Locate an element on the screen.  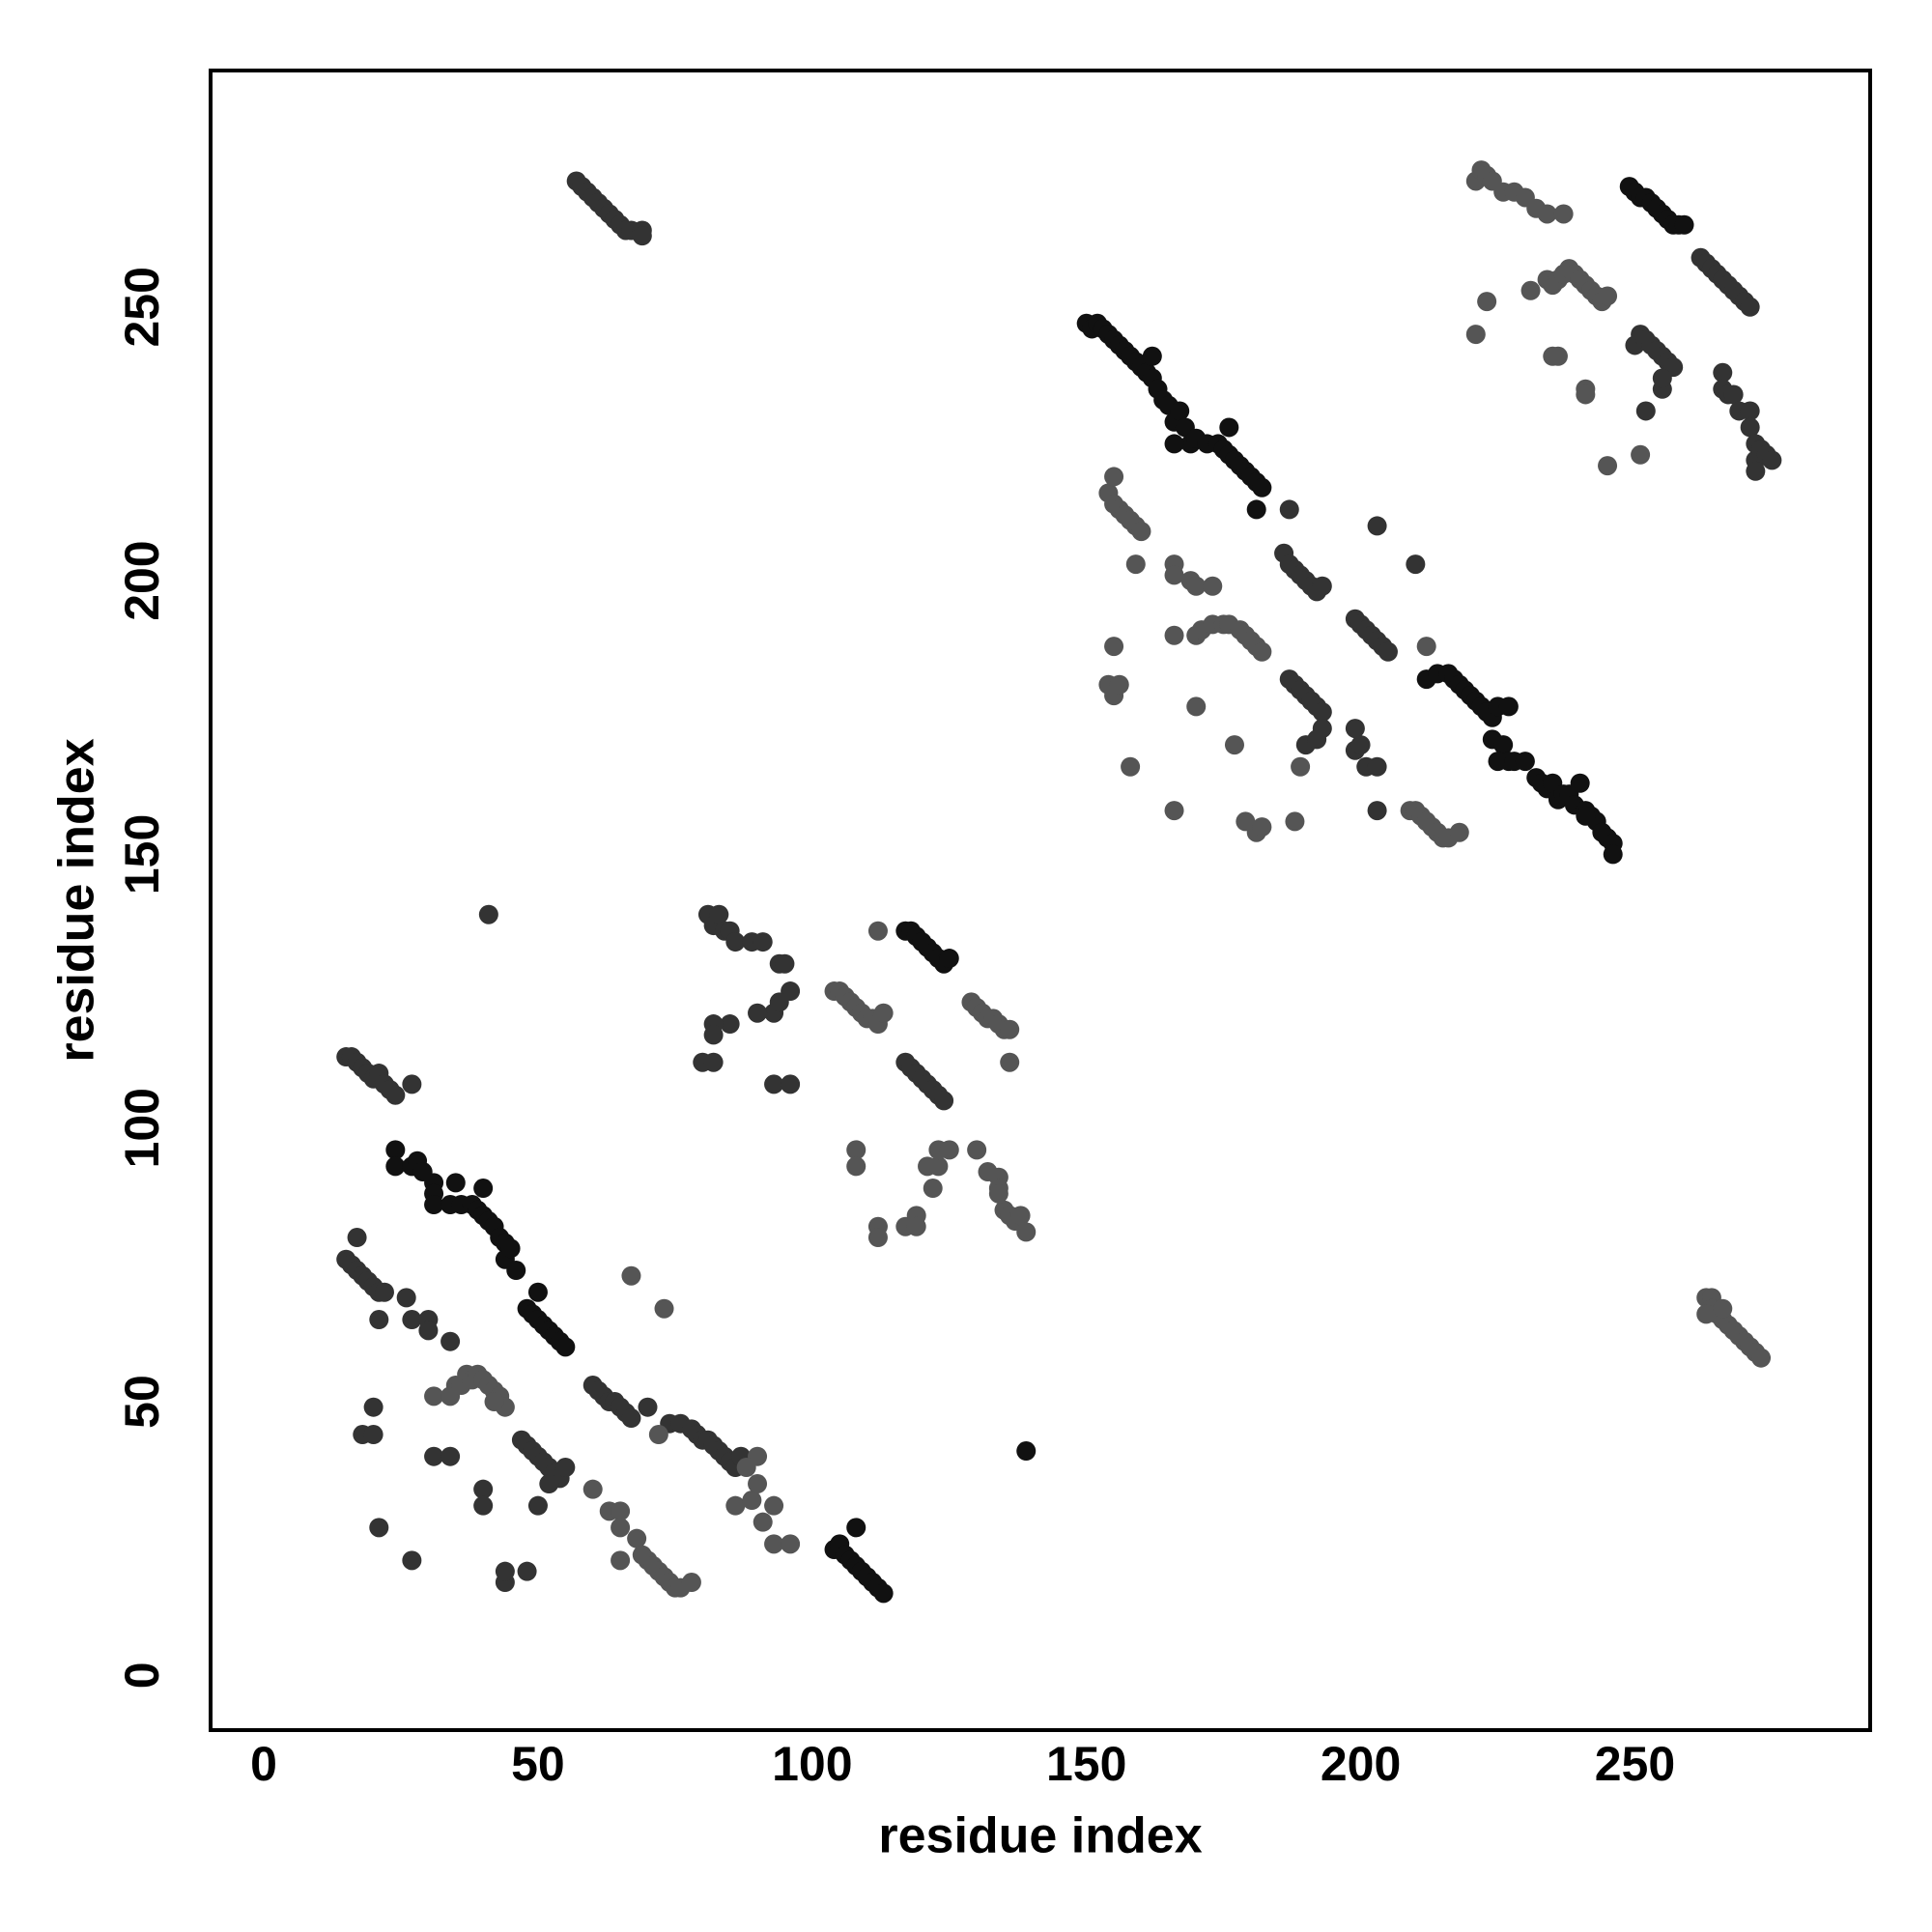
x-tick-label: 100 is located at coordinates (812, 1764).